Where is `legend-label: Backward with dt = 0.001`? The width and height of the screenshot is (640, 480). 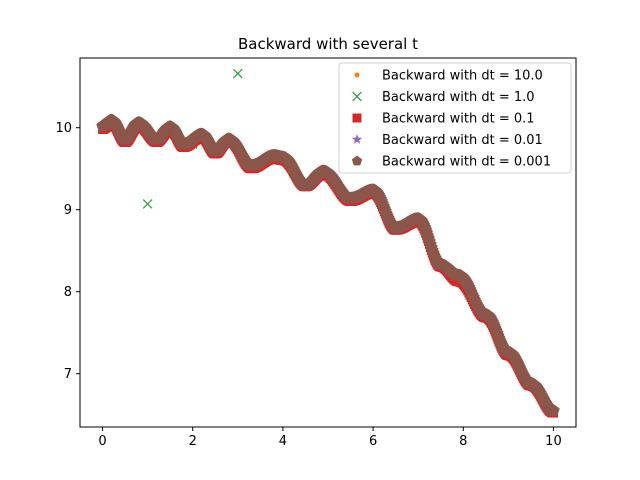 legend-label: Backward with dt = 0.001 is located at coordinates (466, 162).